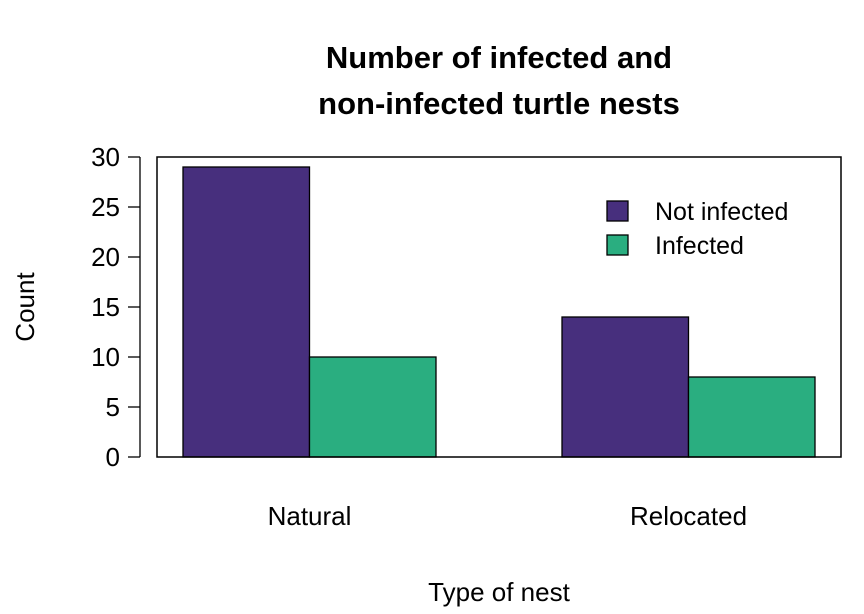 The height and width of the screenshot is (614, 864). What do you see at coordinates (113, 407) in the screenshot?
I see `y-tick-label: 5` at bounding box center [113, 407].